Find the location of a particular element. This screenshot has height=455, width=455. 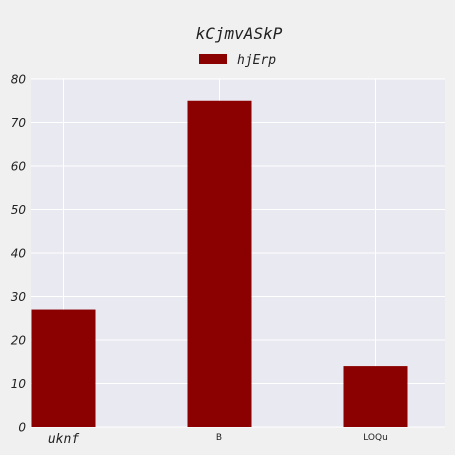

y-tick-label: 40 is located at coordinates (19, 254).